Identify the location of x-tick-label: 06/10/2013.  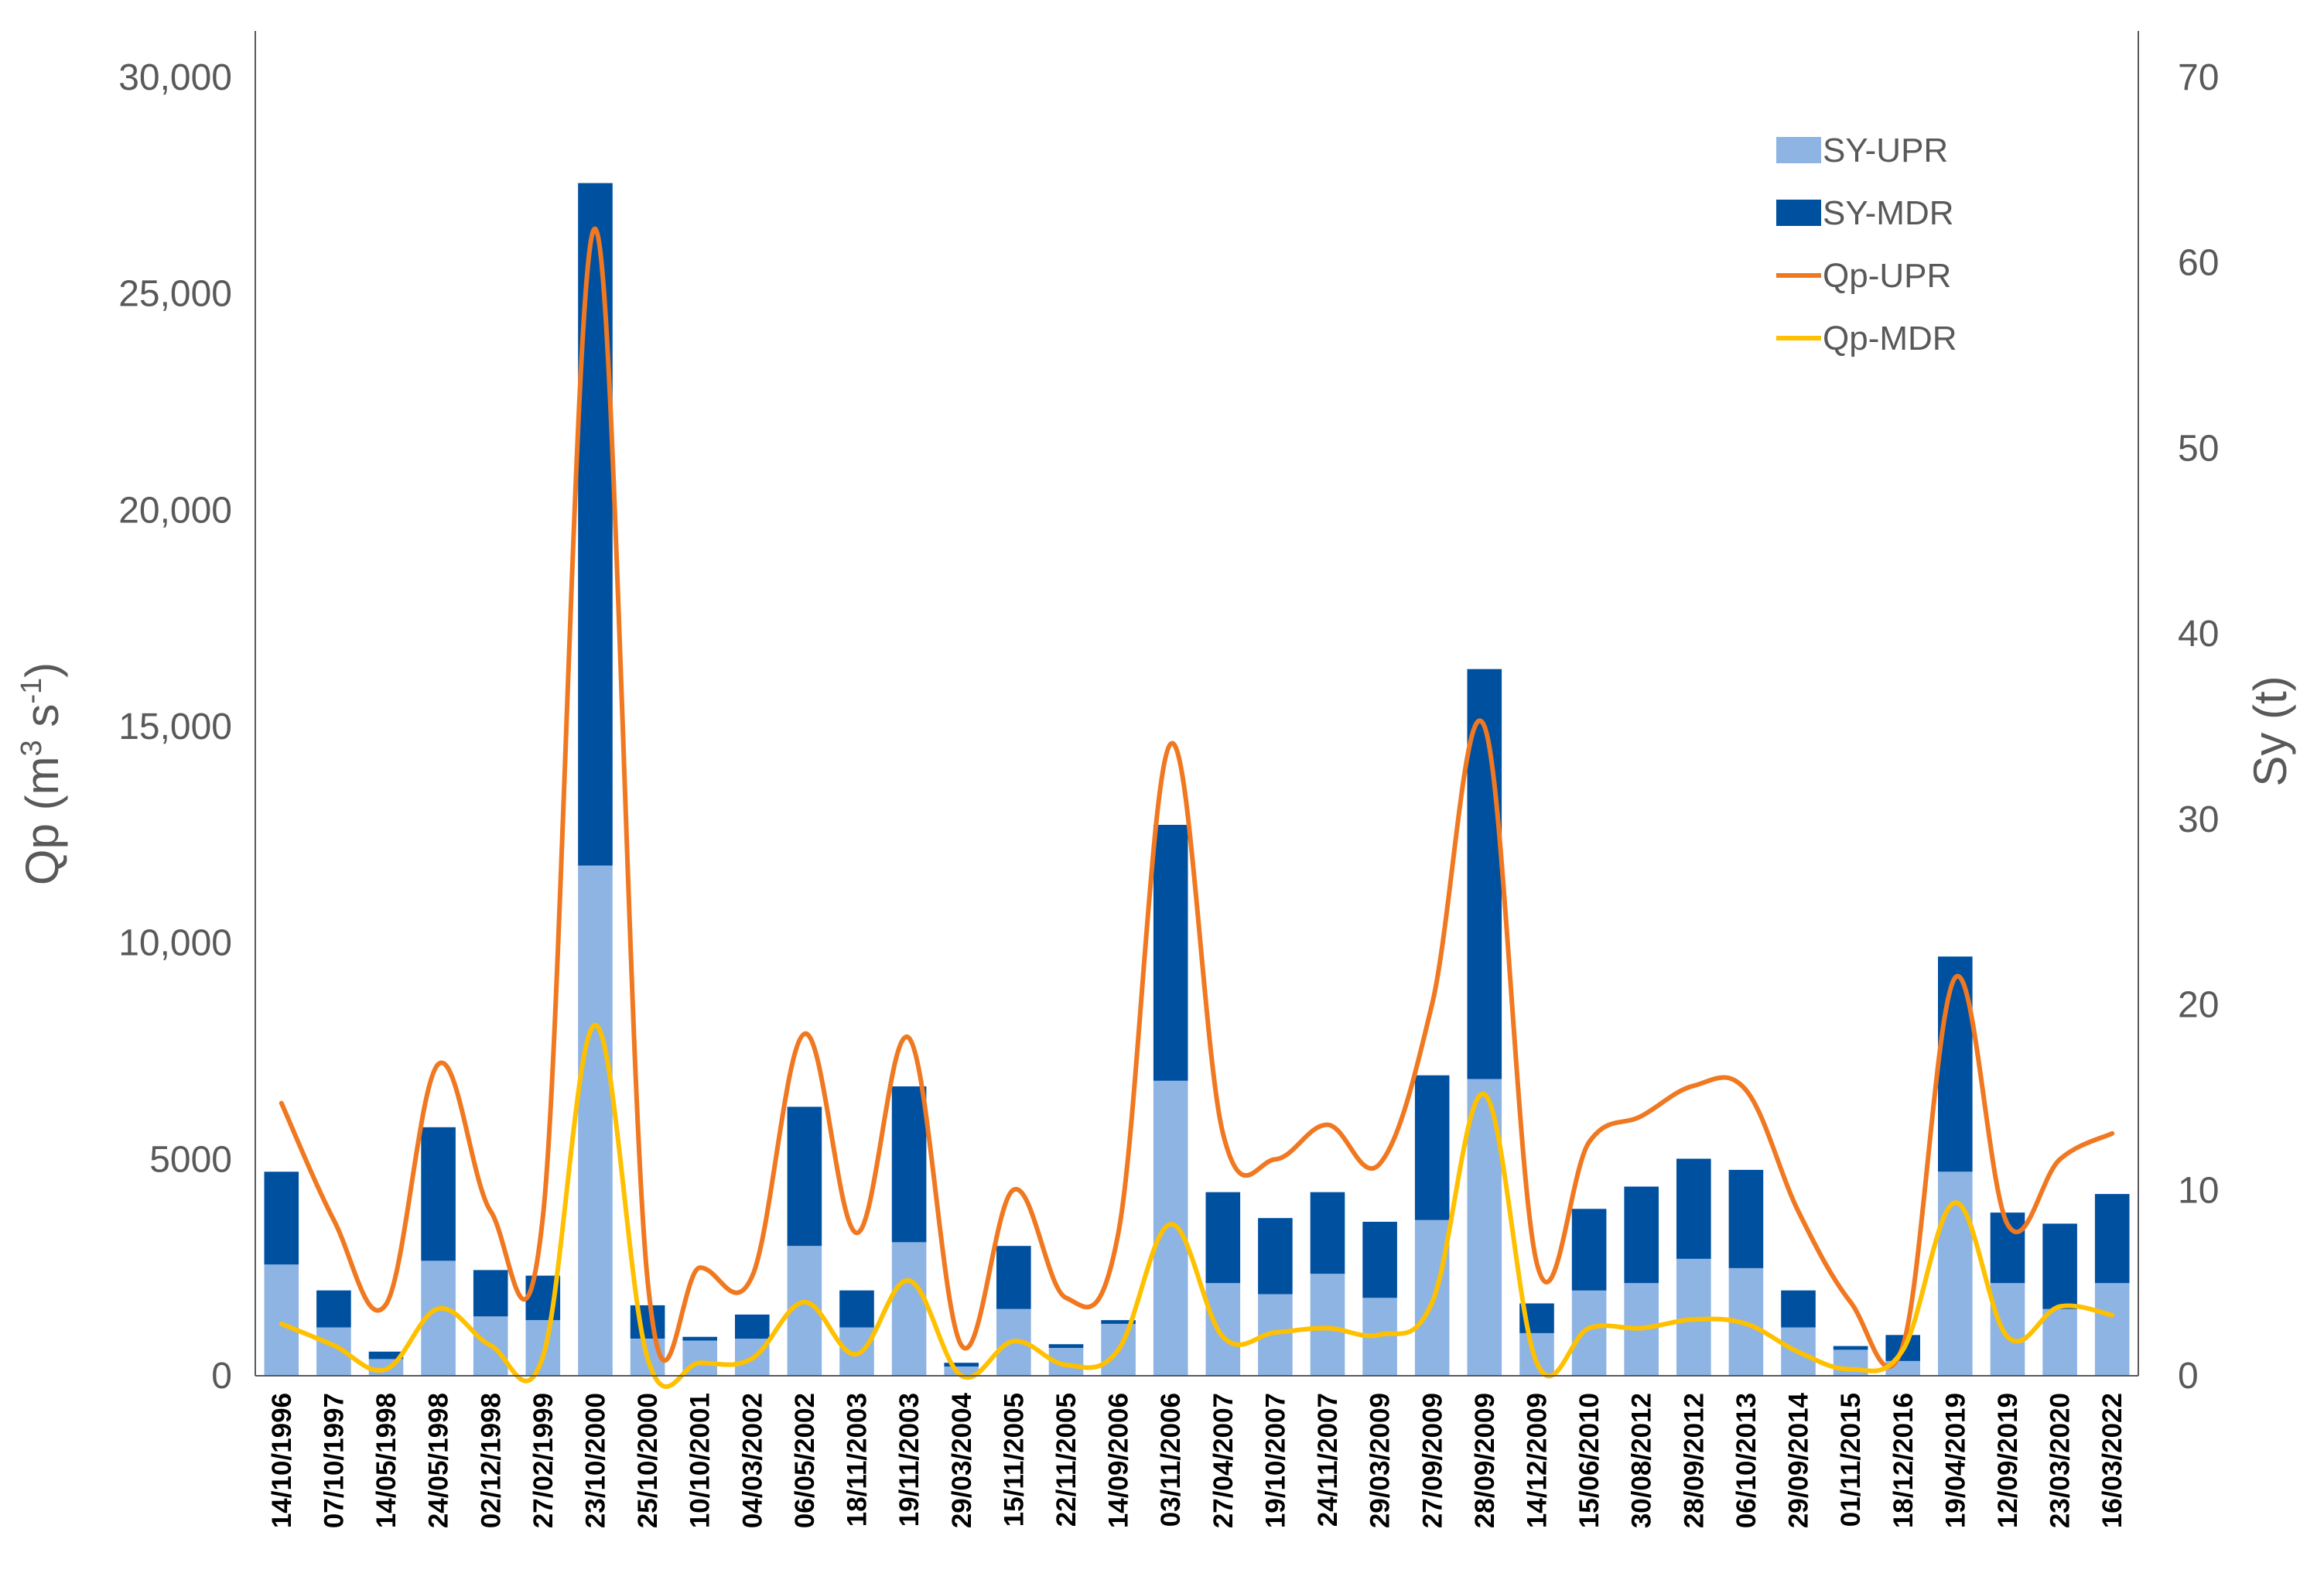
(1746, 1460).